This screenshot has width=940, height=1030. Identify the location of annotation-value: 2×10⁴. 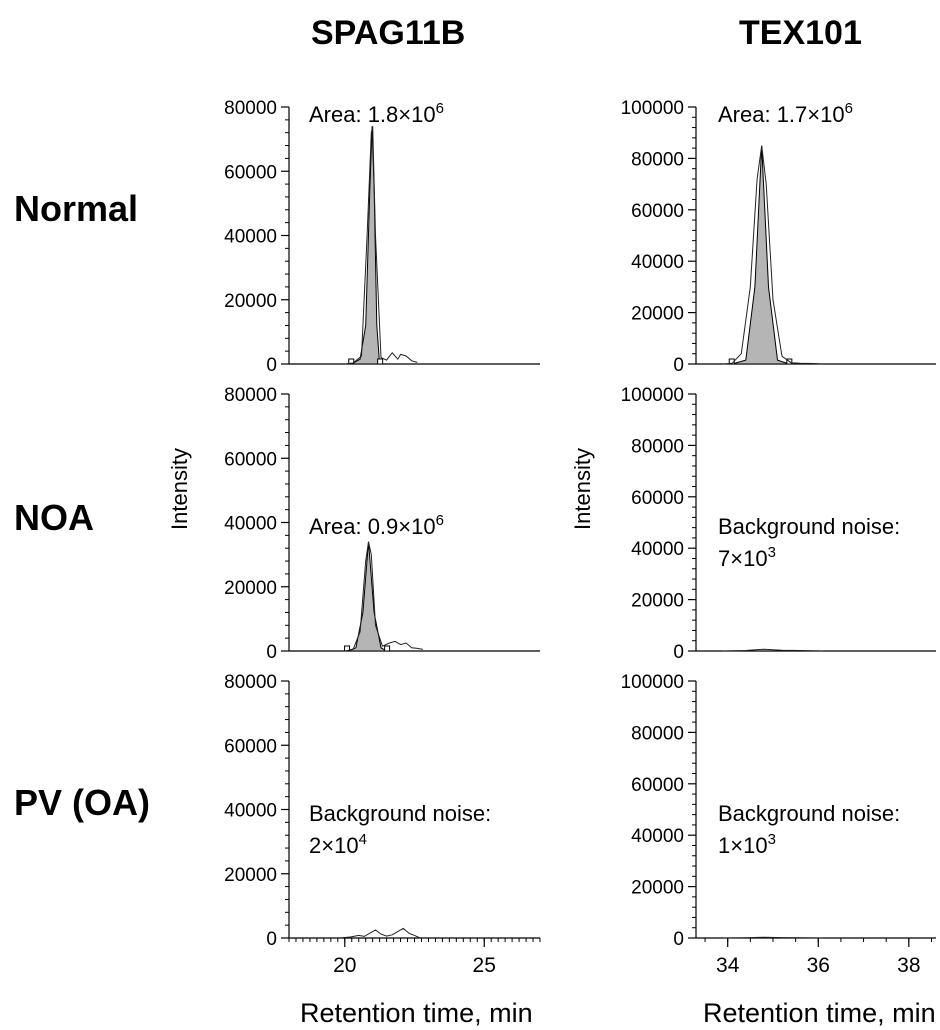
(338, 844).